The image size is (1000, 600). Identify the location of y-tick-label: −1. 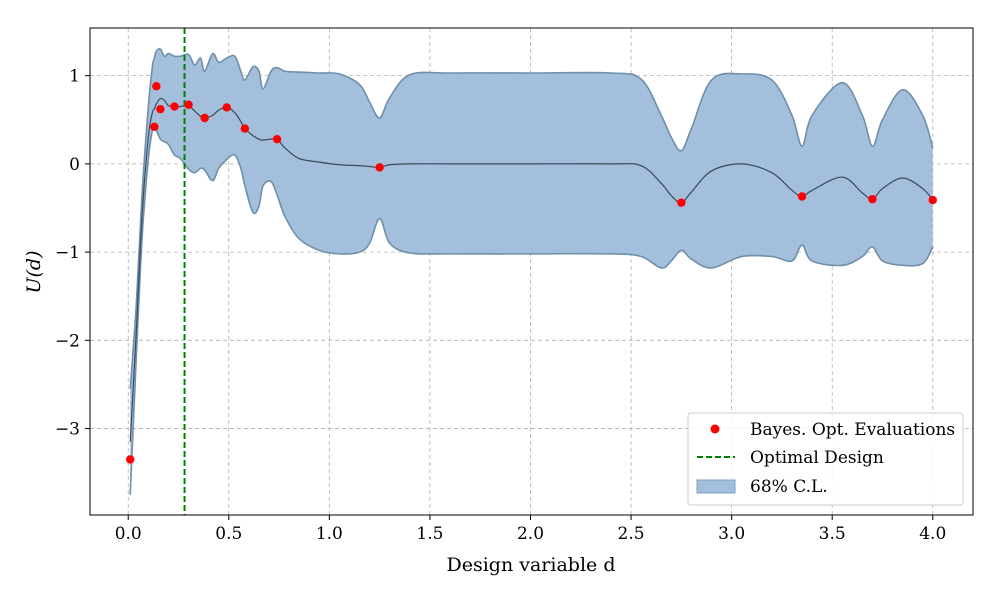
(67, 253).